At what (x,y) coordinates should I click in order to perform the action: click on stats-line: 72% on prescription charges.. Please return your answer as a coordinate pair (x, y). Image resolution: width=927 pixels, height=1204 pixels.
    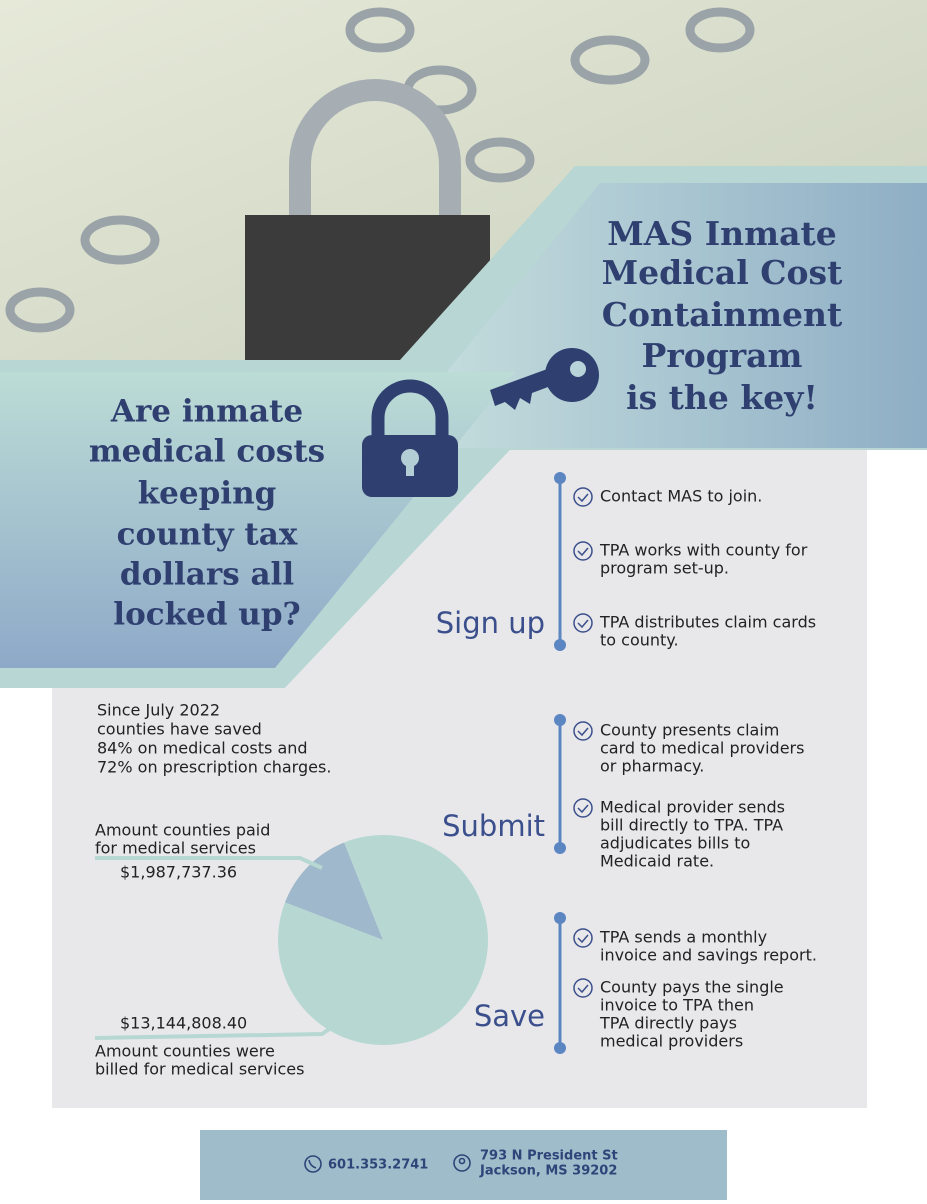
    Looking at the image, I should click on (214, 767).